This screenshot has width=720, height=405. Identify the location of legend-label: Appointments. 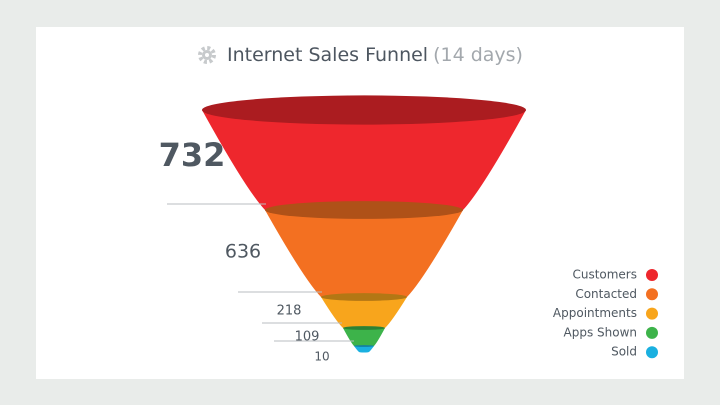
(595, 313).